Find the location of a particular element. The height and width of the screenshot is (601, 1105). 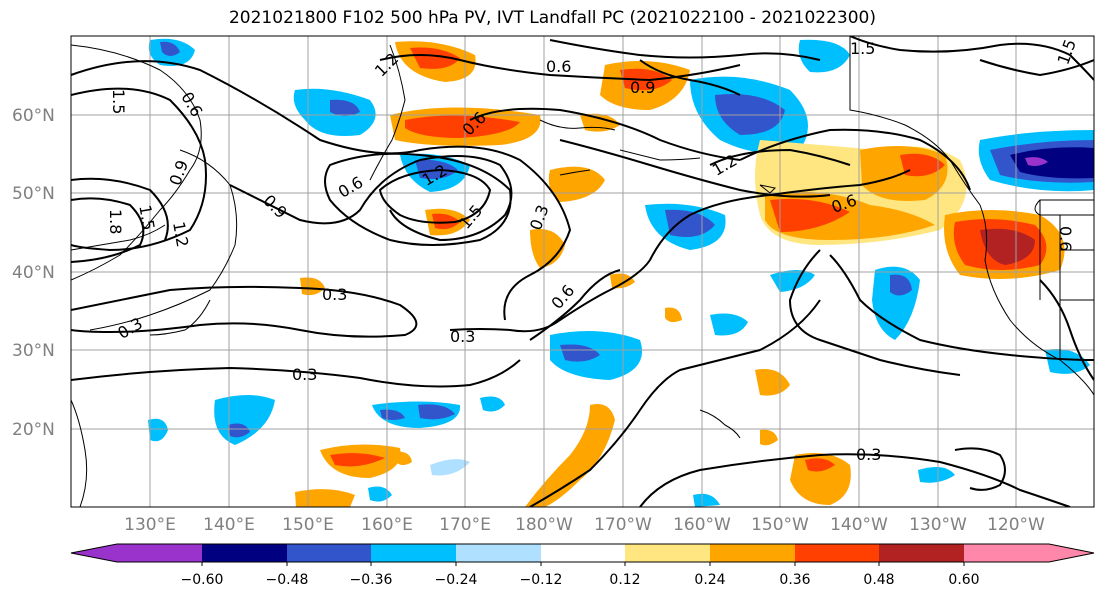

colorbar-ticks is located at coordinates (583, 564).